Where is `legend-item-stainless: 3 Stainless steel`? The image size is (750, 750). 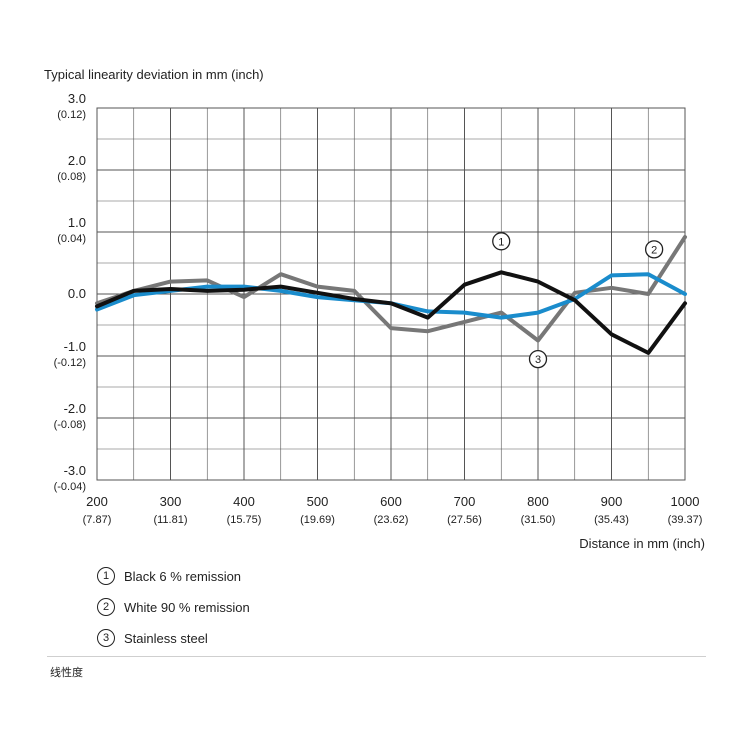
legend-item-stainless: 3 Stainless steel is located at coordinates (173, 638).